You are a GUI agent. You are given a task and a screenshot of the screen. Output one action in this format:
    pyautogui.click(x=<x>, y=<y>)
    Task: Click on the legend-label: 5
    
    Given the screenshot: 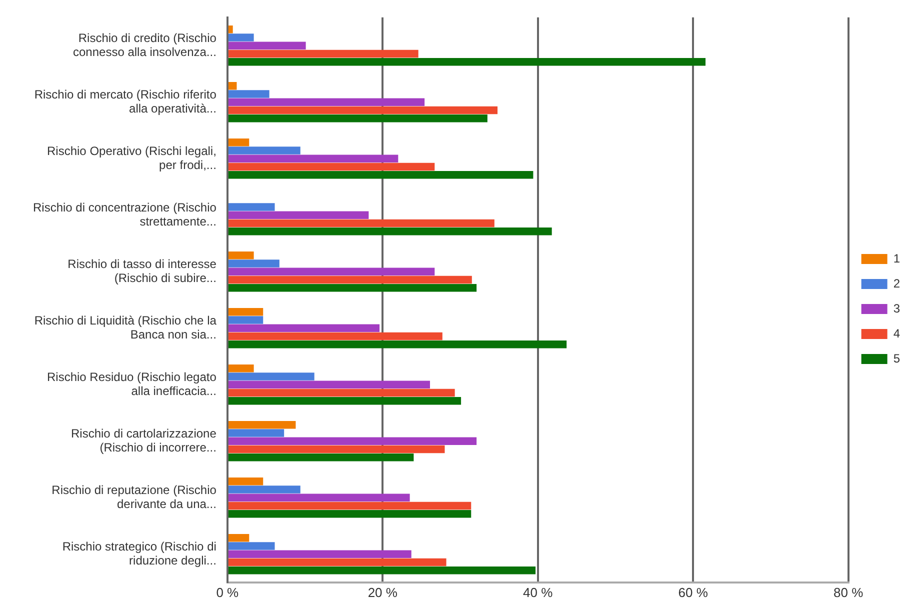 What is the action you would take?
    pyautogui.click(x=896, y=358)
    